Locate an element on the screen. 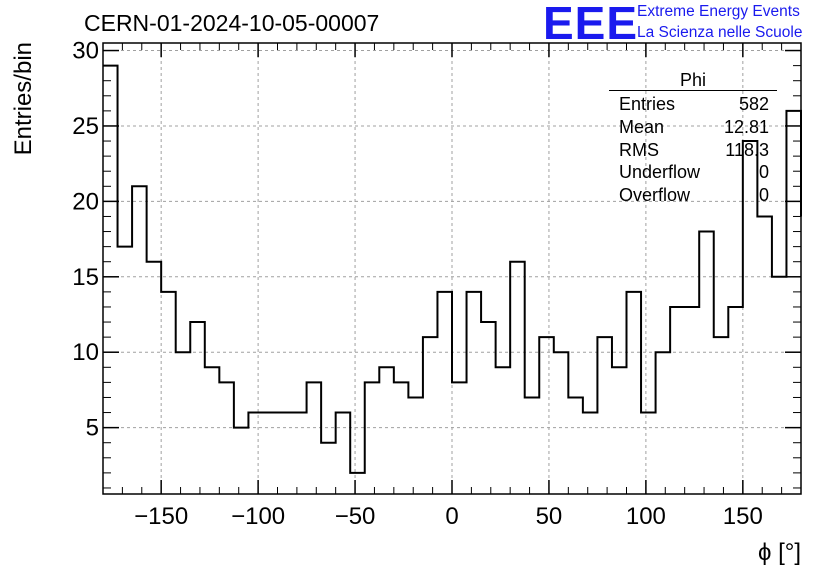  stats-value: 582 is located at coordinates (753, 104).